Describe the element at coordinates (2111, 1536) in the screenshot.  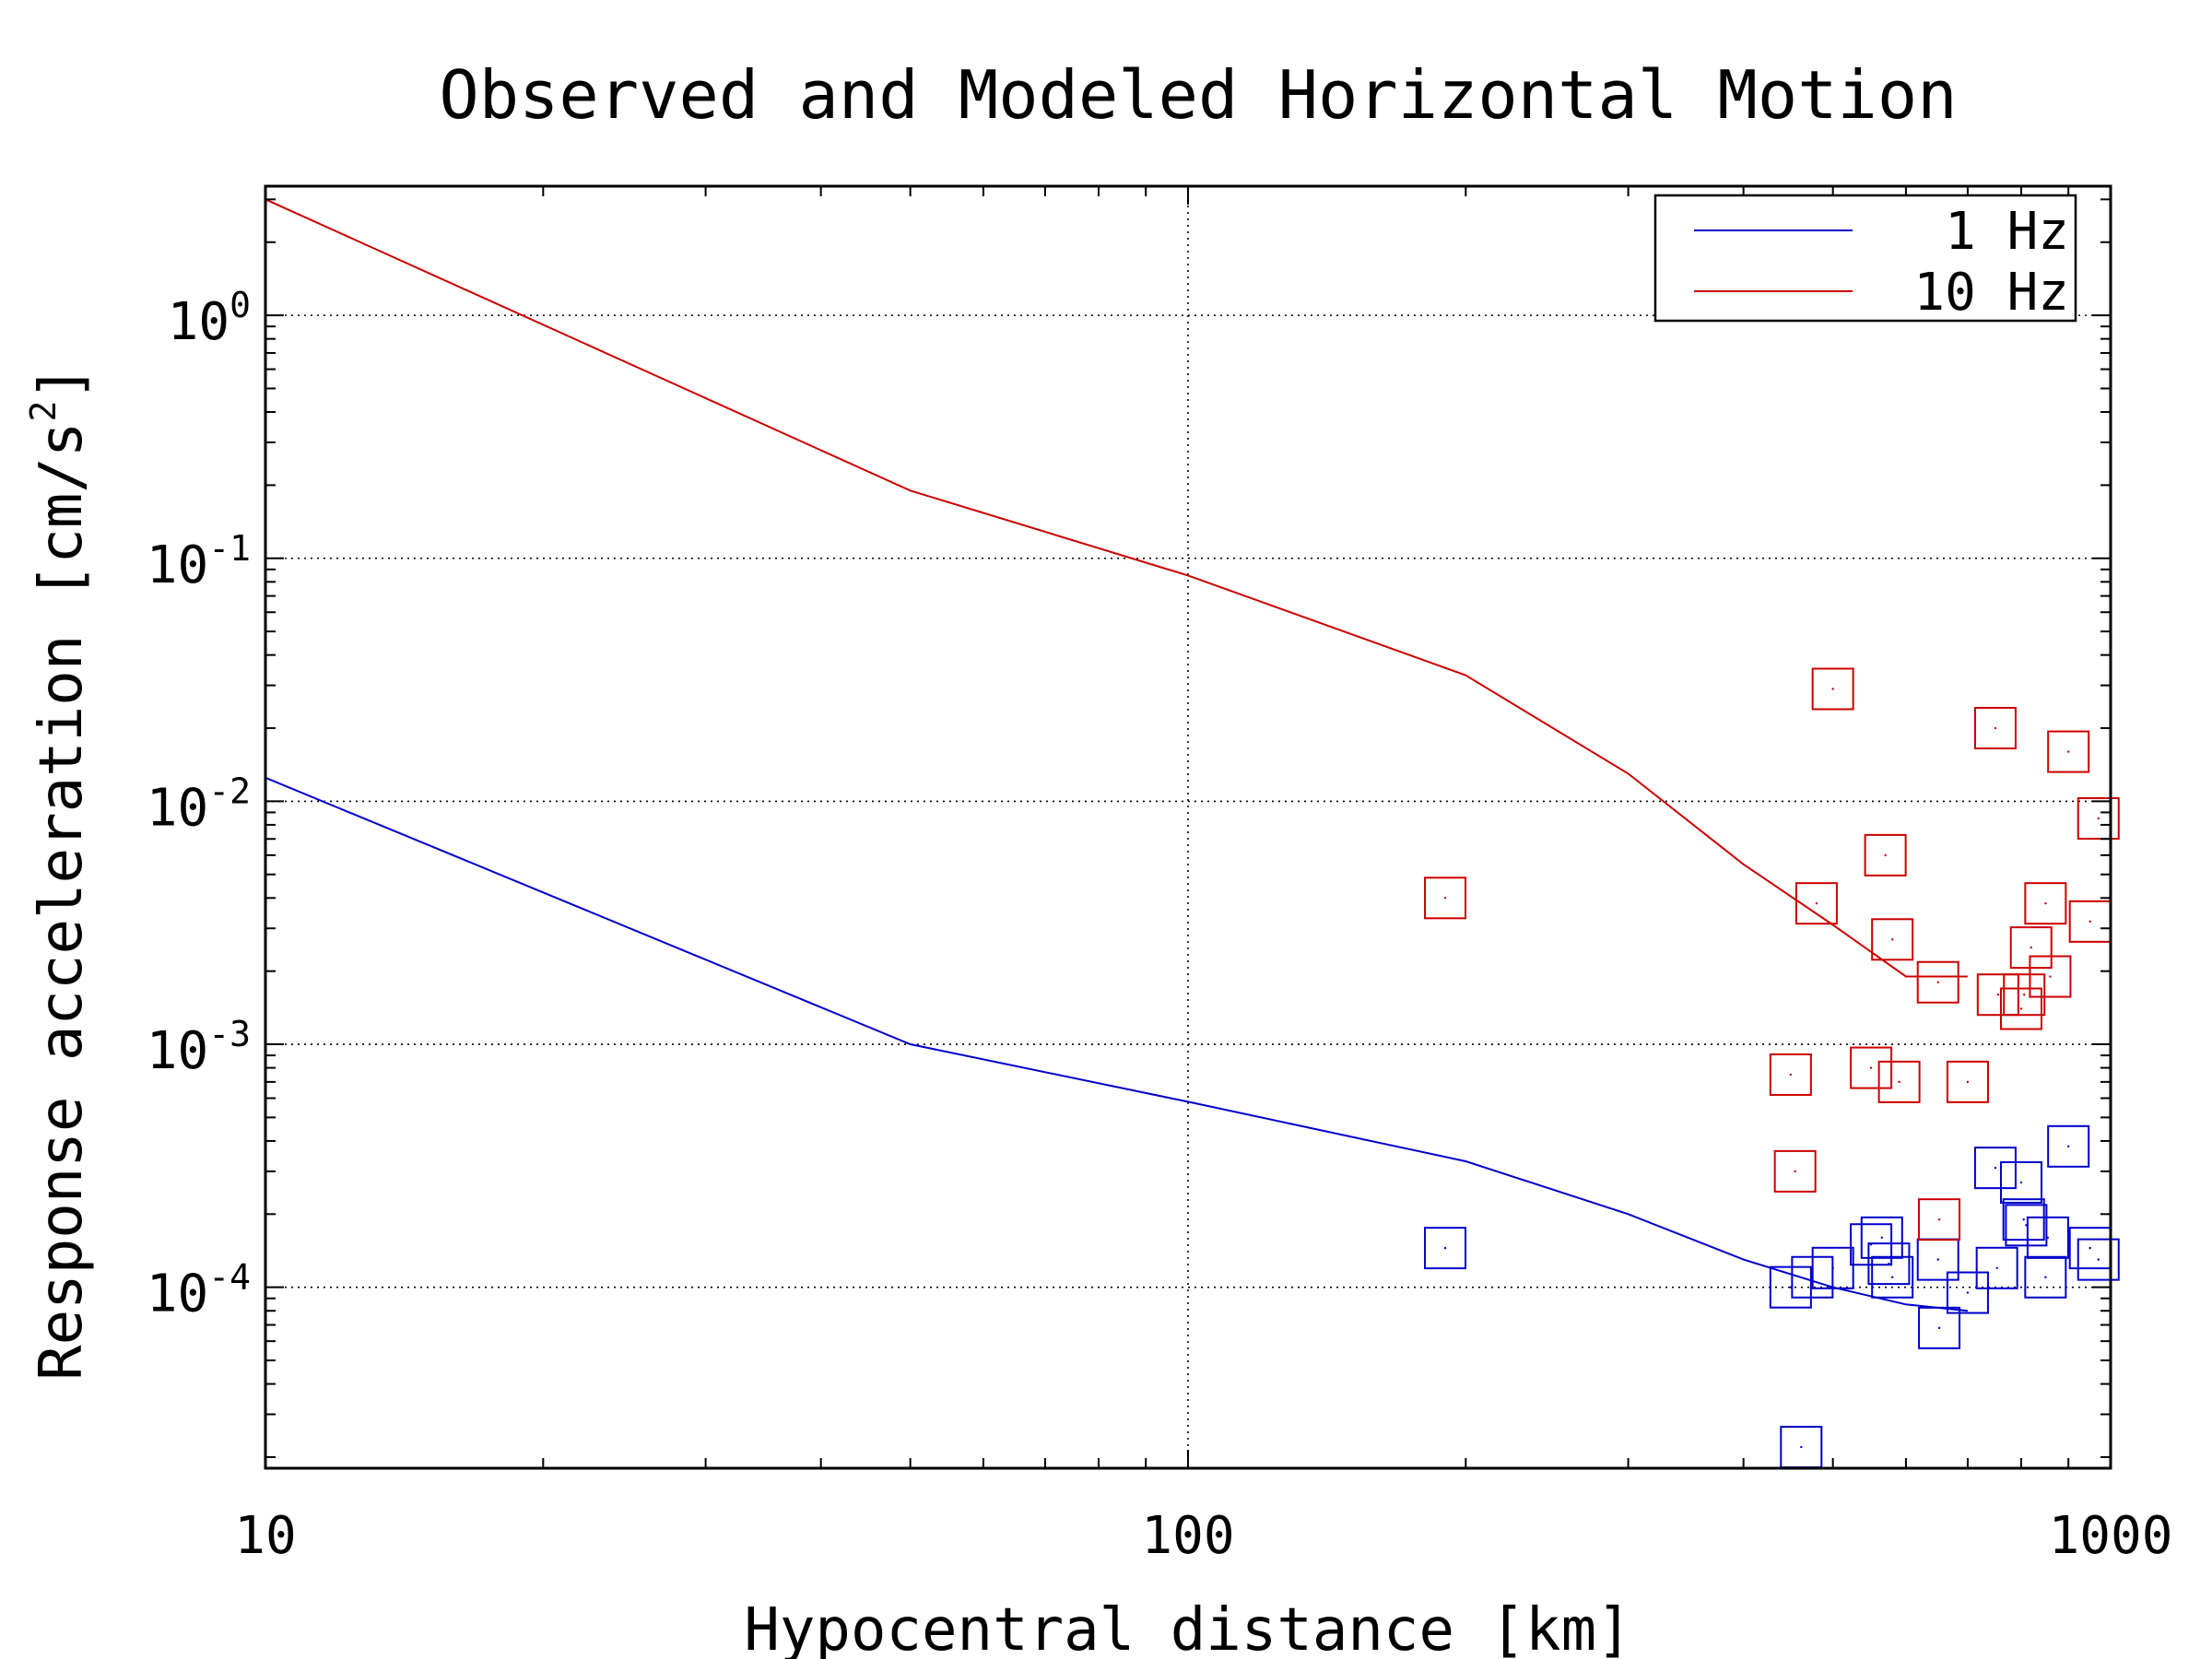
I see `x-tick-label: 1000` at that location.